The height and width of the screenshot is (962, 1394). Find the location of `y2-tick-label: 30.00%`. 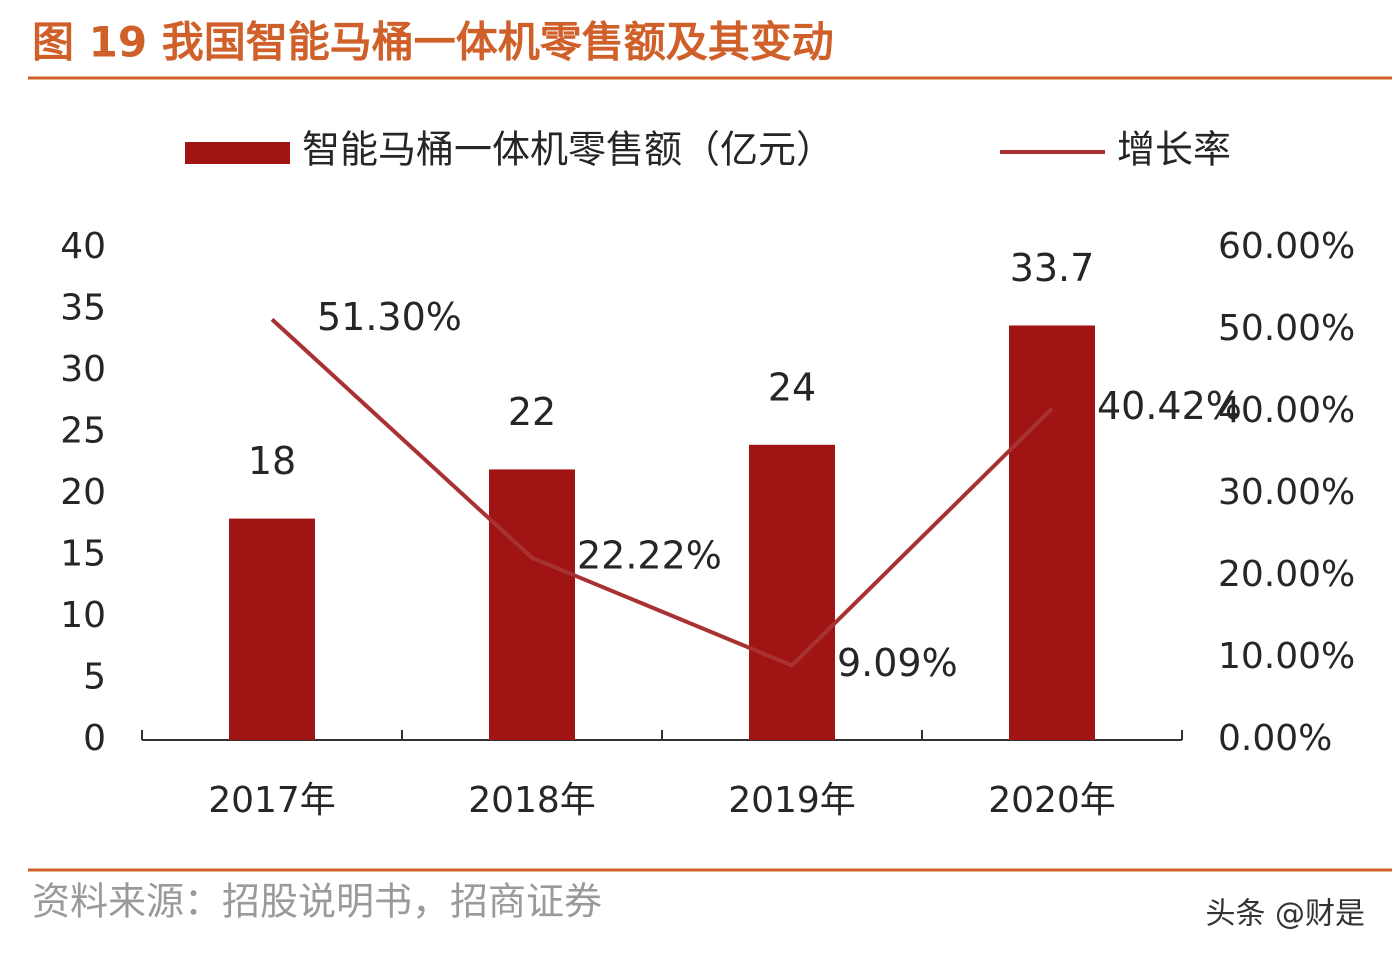

y2-tick-label: 30.00% is located at coordinates (1286, 492).